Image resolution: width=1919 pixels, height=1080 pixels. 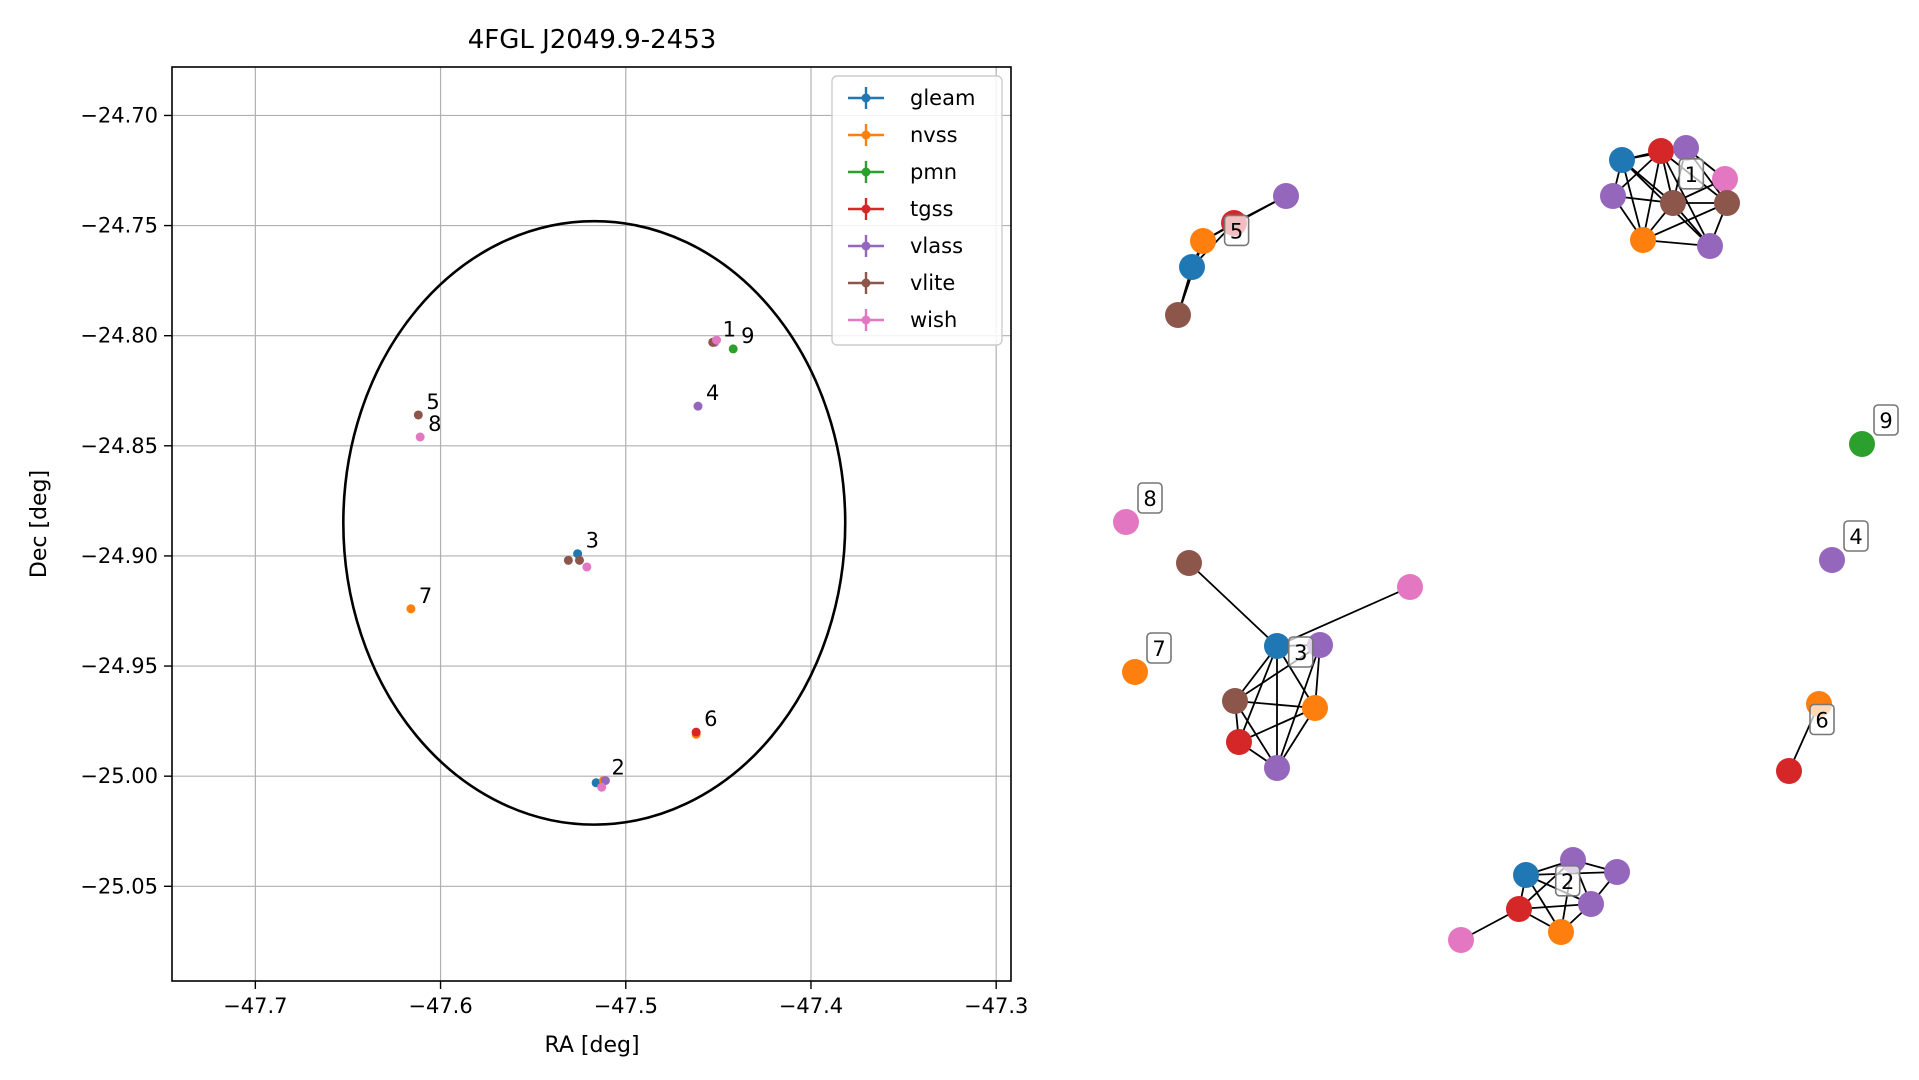 What do you see at coordinates (119, 446) in the screenshot?
I see `y-tick-label: −24.85` at bounding box center [119, 446].